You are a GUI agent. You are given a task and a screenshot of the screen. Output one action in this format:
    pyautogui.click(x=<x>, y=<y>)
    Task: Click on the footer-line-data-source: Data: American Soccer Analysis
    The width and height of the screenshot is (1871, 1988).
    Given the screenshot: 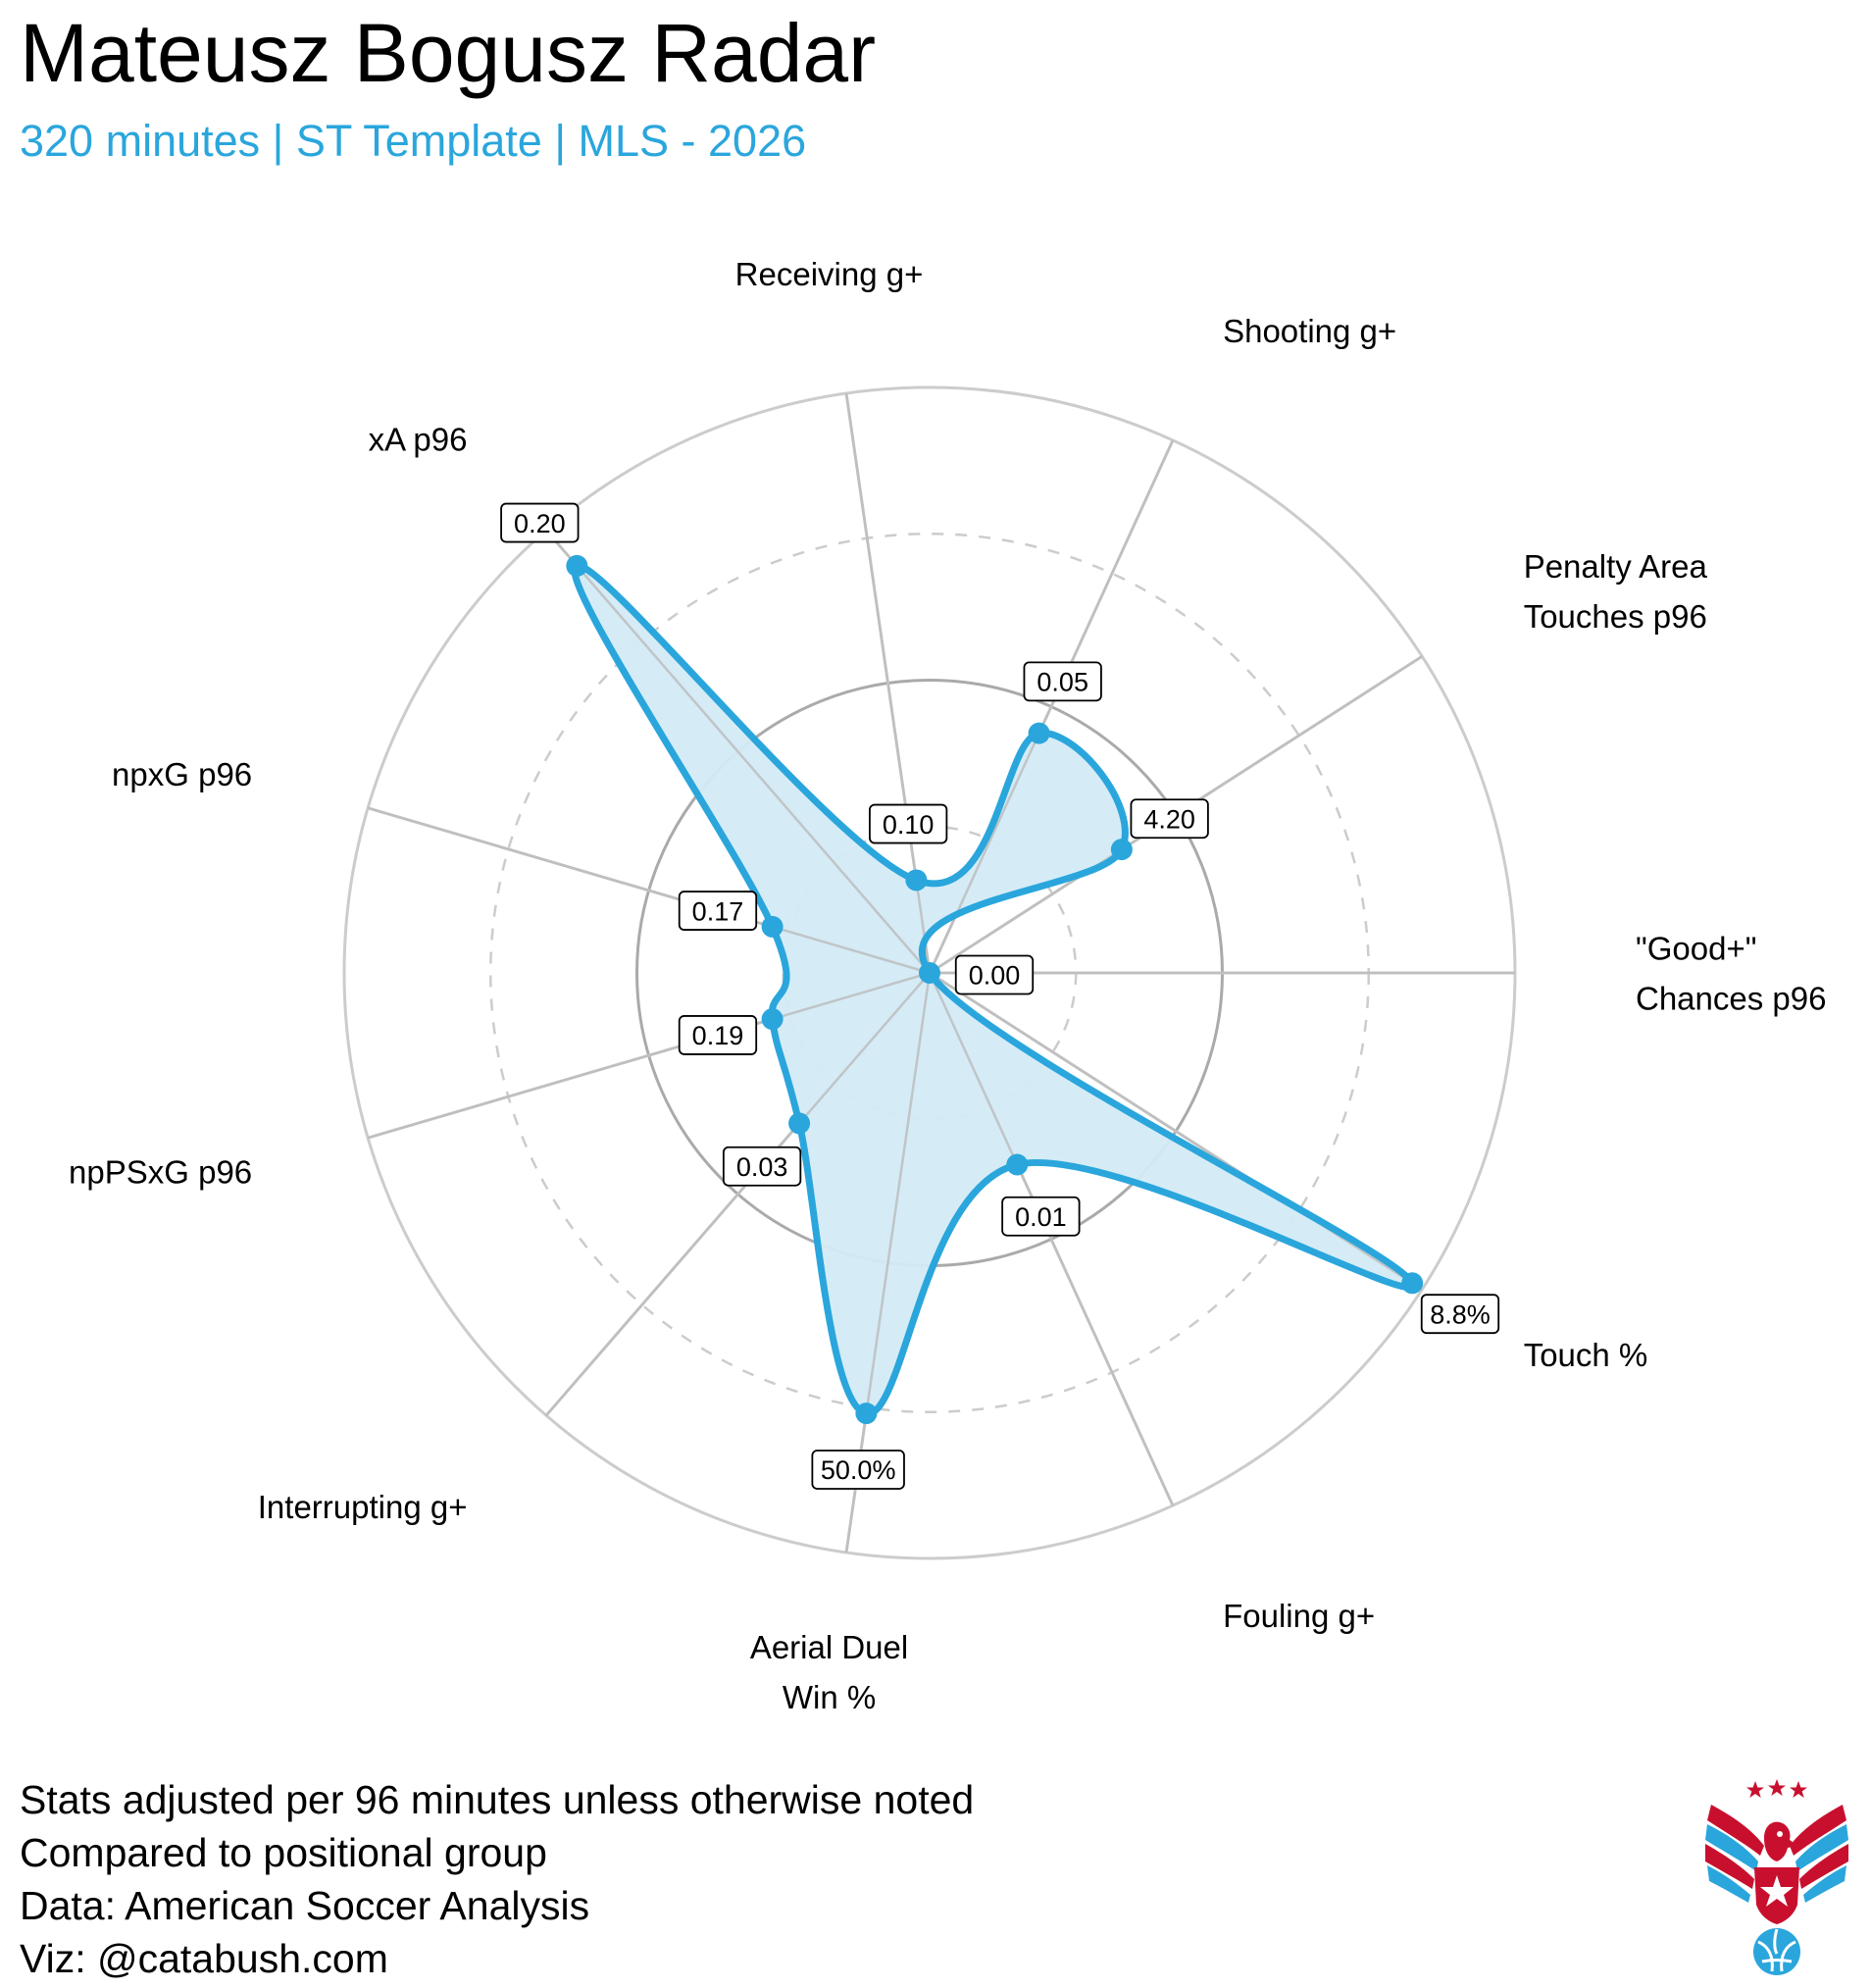 What is the action you would take?
    pyautogui.click(x=305, y=1905)
    